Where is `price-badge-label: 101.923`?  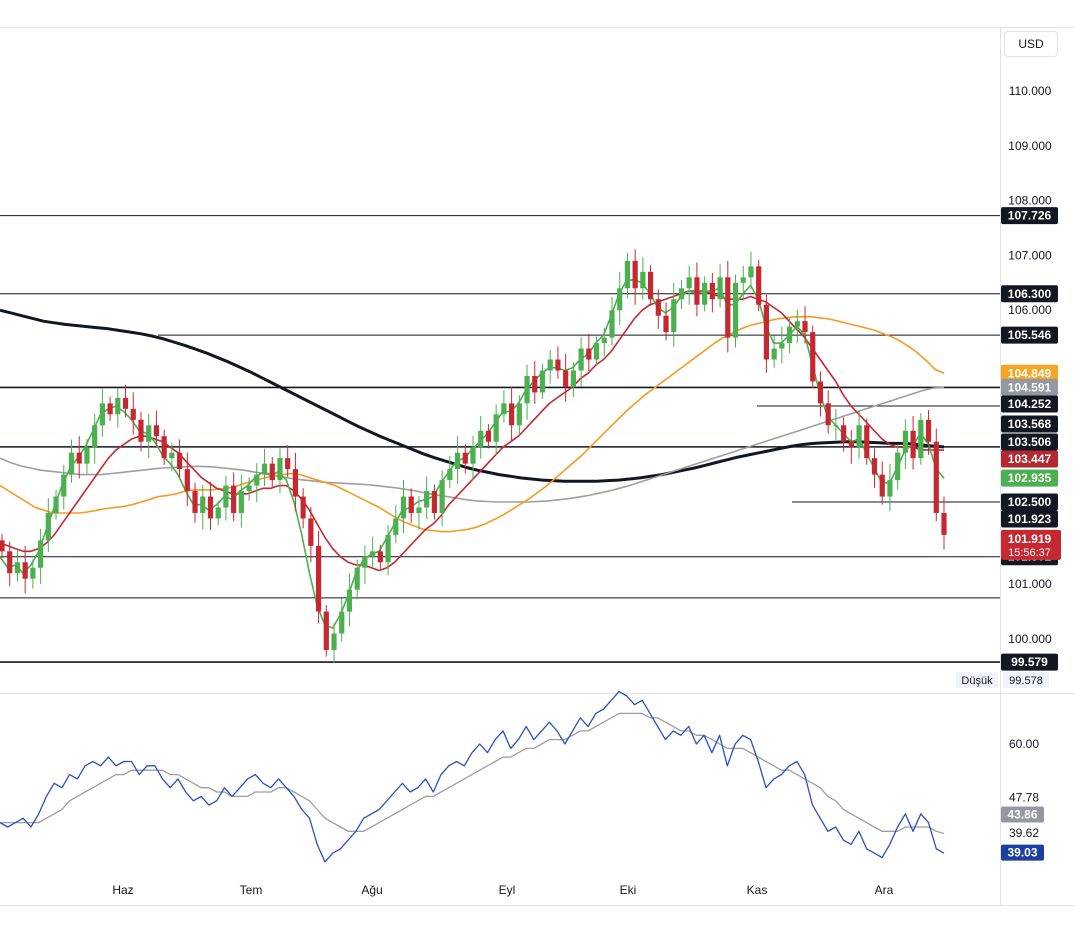
price-badge-label: 101.923 is located at coordinates (1030, 519).